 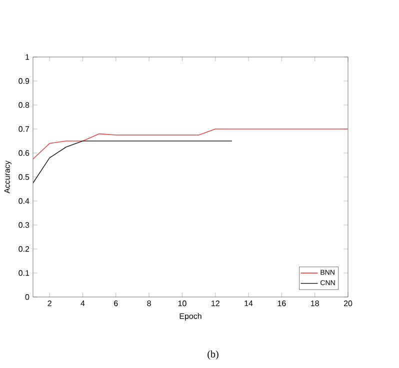 I want to click on x-tick-label: 8, so click(x=149, y=303).